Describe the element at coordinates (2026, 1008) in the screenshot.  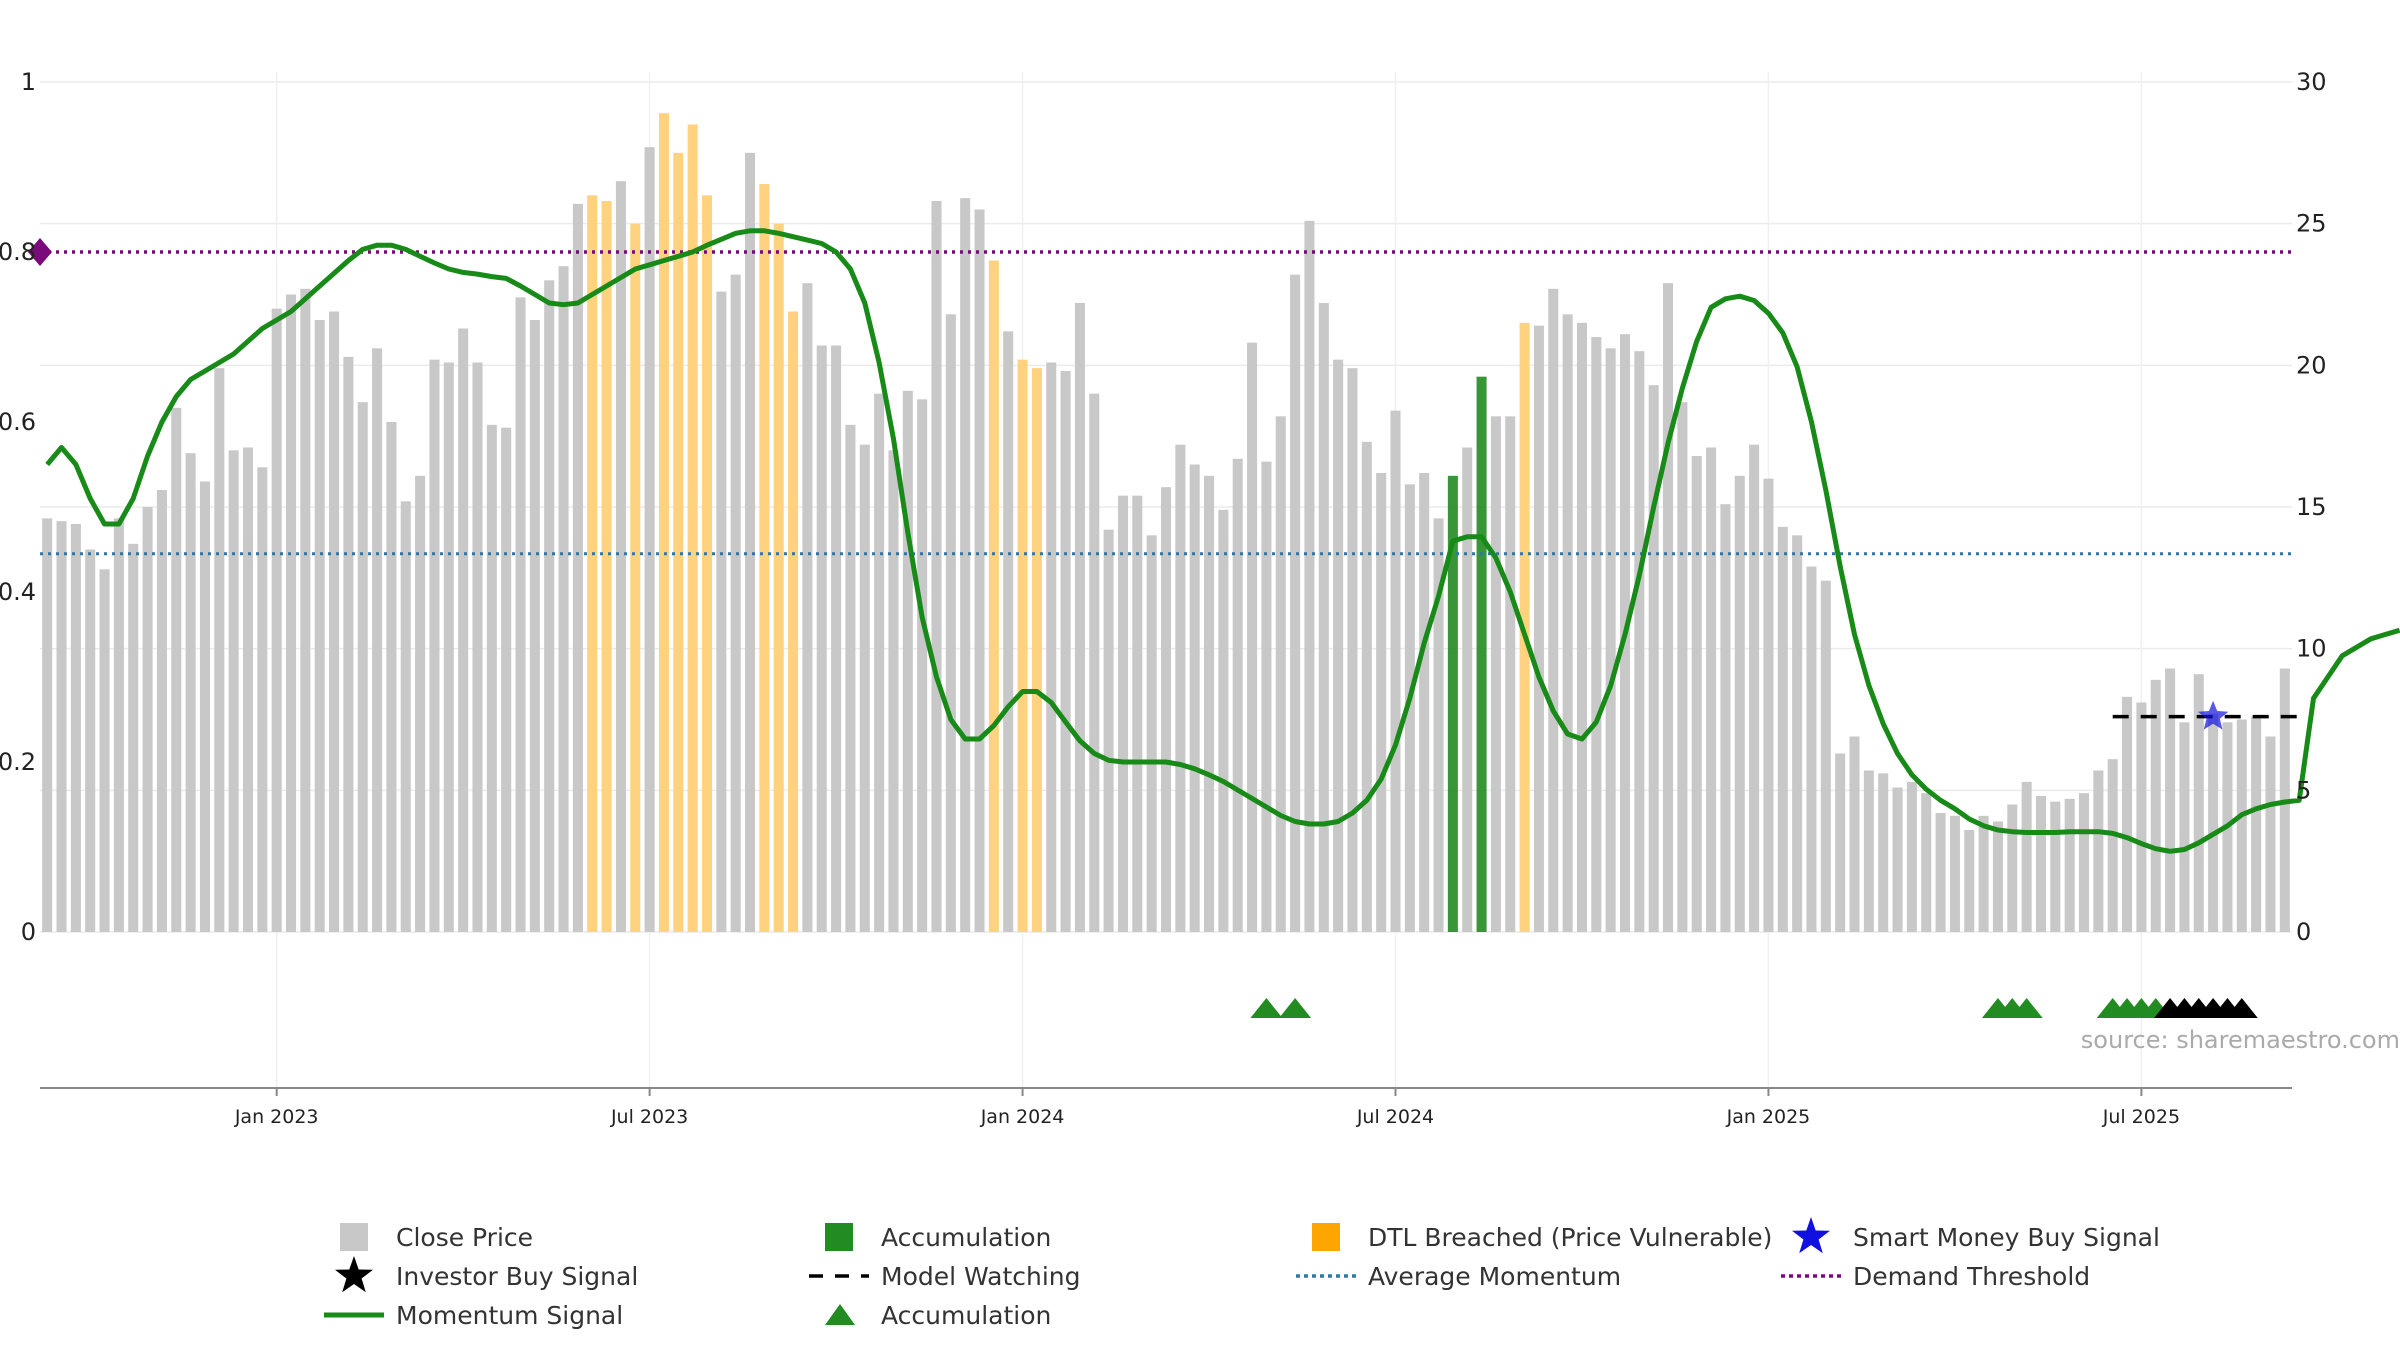
I see `accumulation-triangle-icon` at that location.